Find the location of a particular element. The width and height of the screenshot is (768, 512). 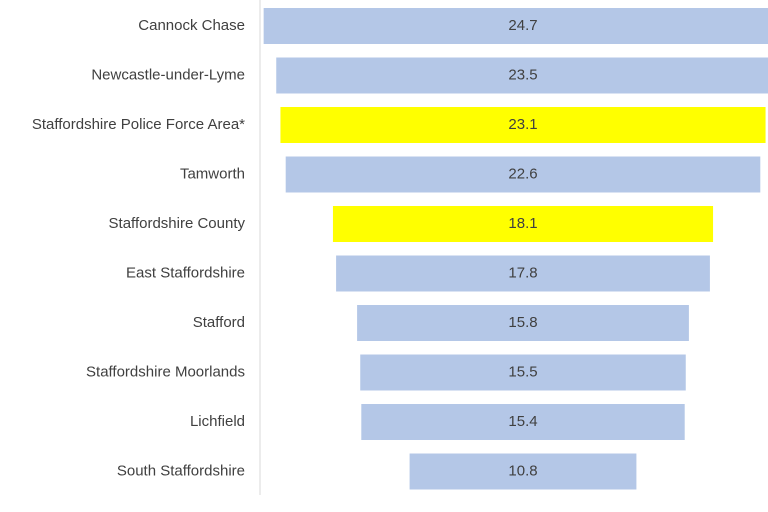

category-label: Newcastle-under-Lyme is located at coordinates (168, 74).